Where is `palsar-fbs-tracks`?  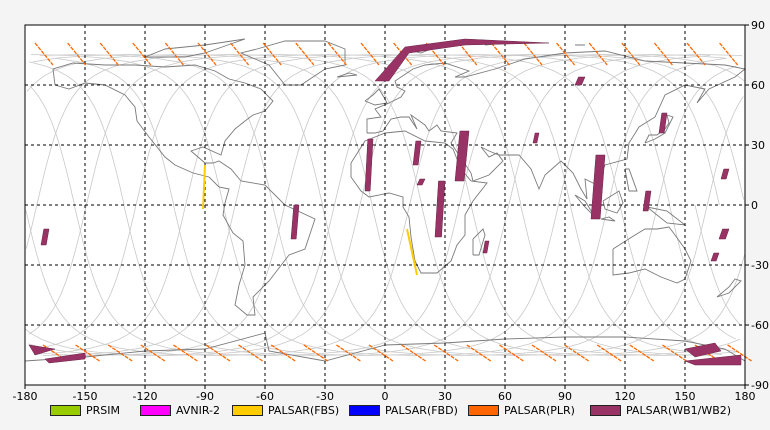
palsar-fbs-tracks is located at coordinates (310, 220).